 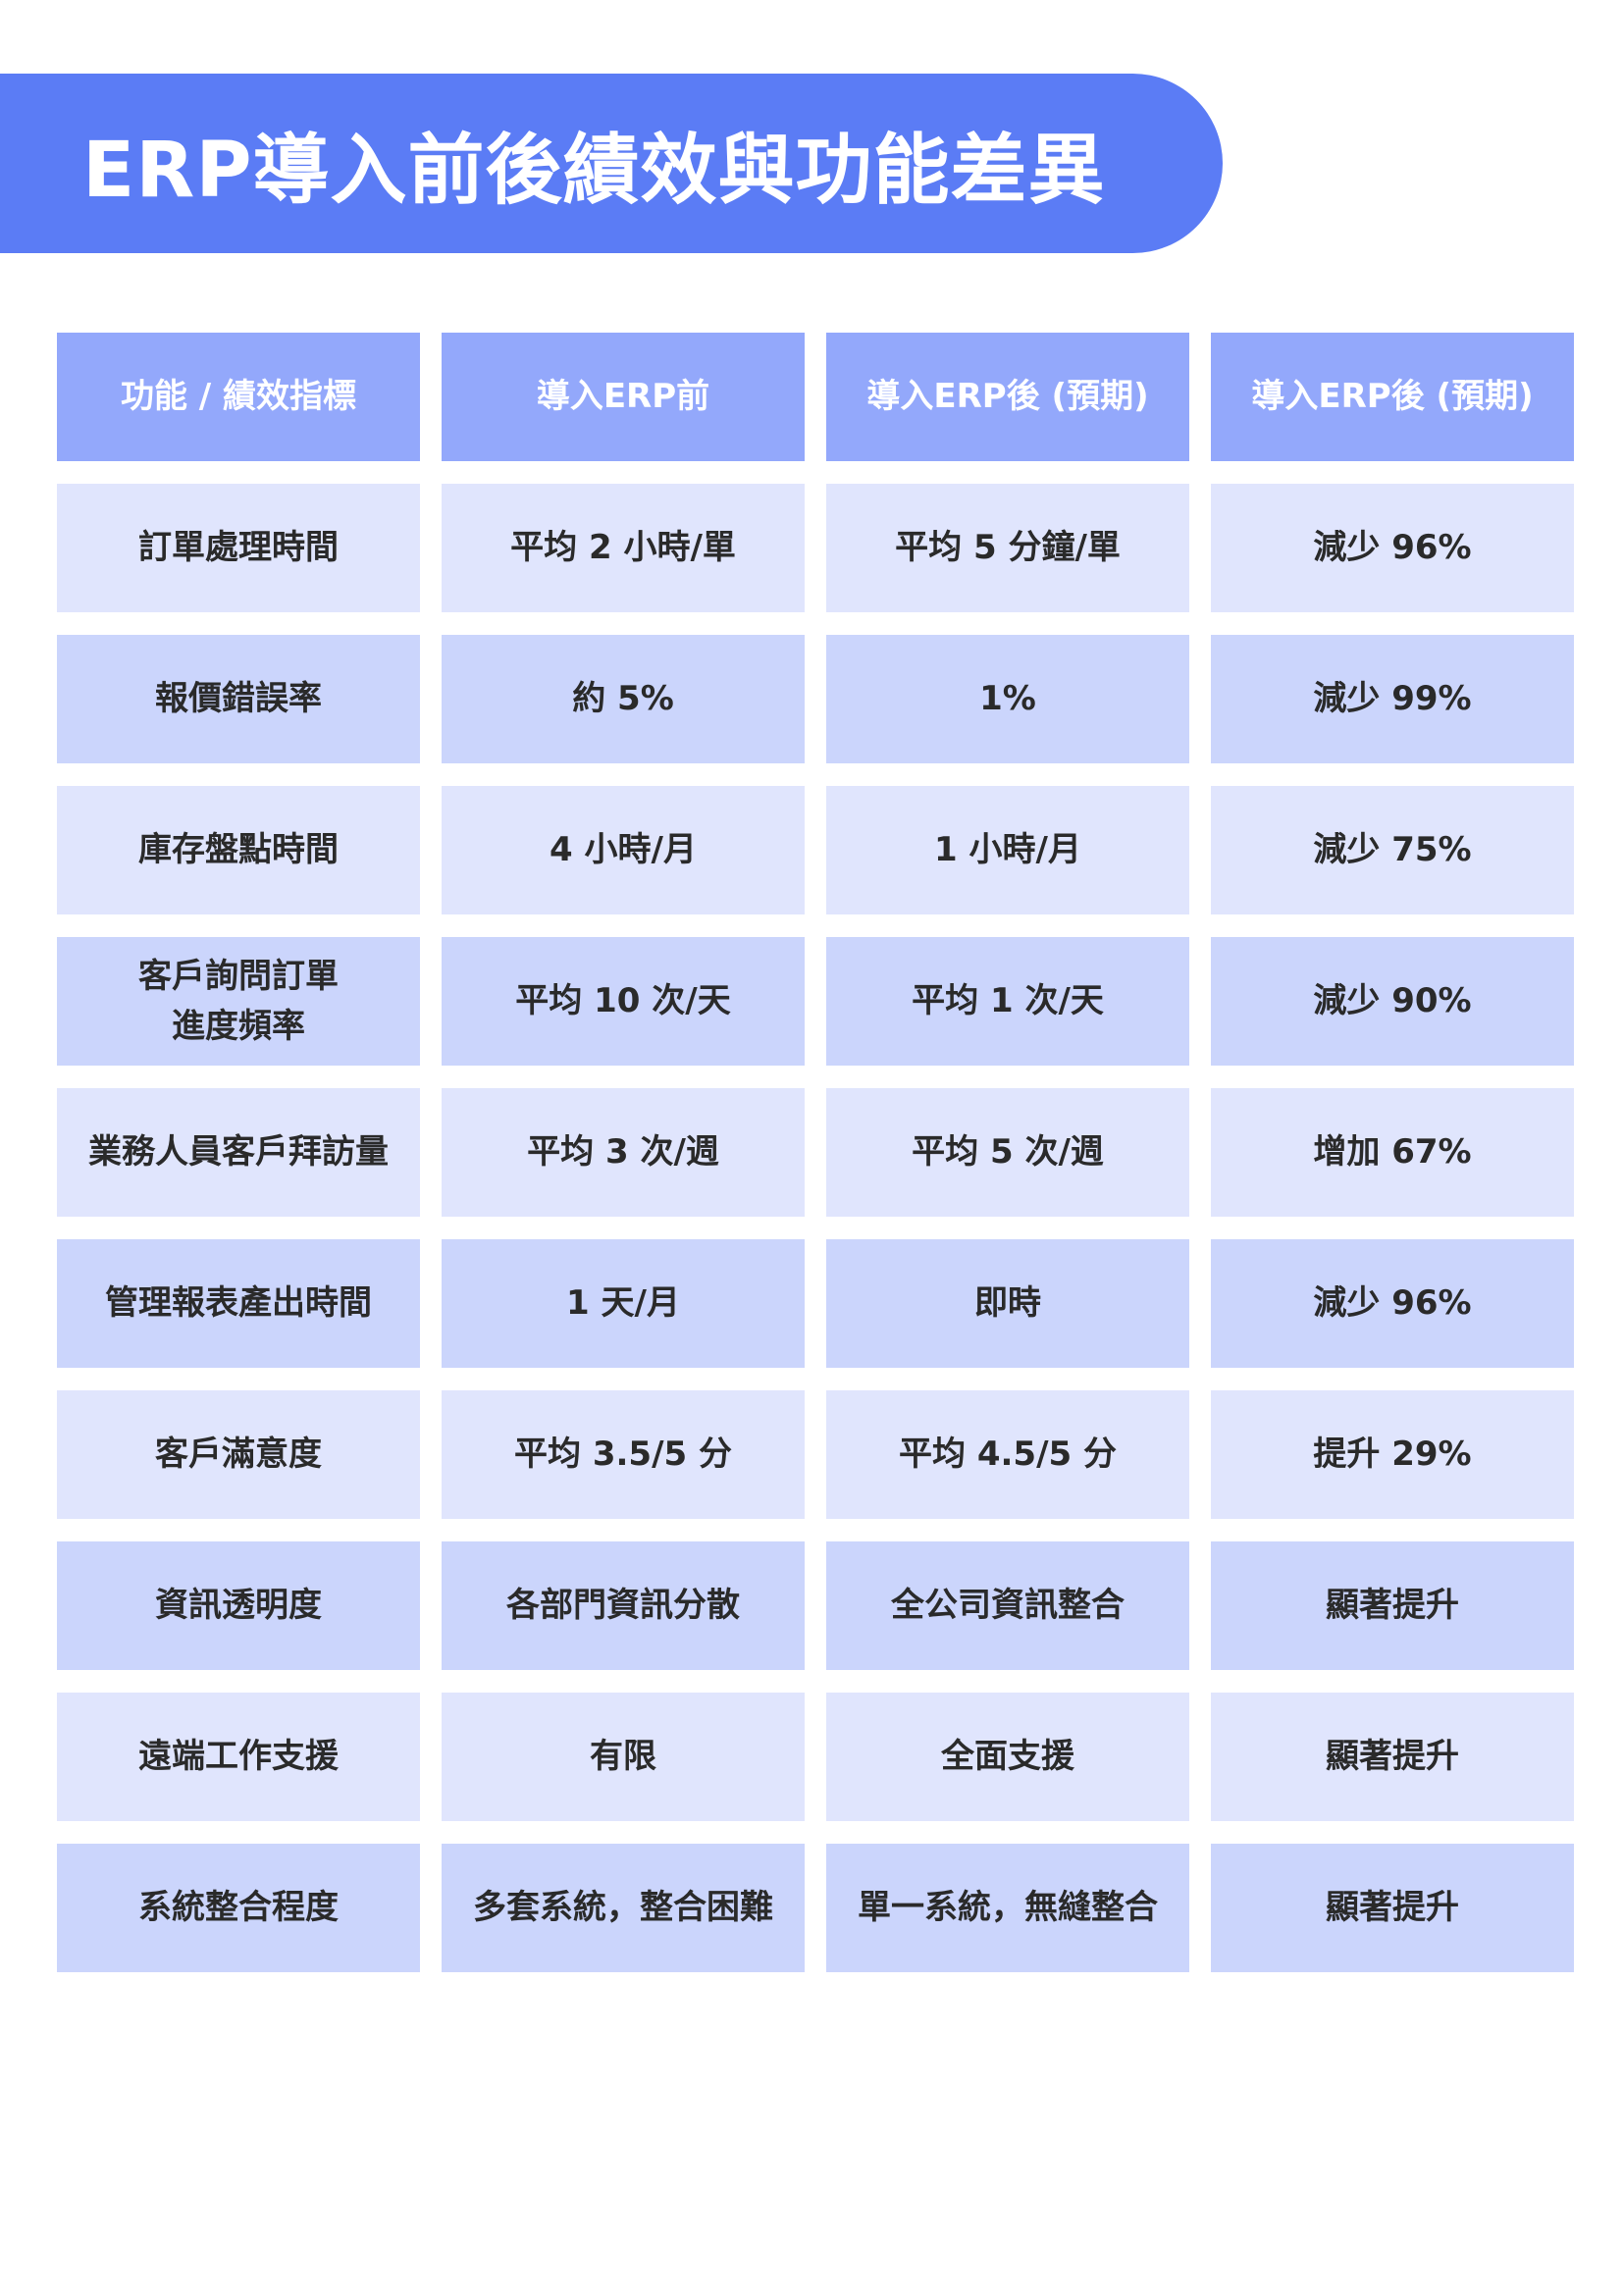 What do you see at coordinates (1392, 397) in the screenshot?
I see `table-header-after-change: 導入ERP後 (預期)` at bounding box center [1392, 397].